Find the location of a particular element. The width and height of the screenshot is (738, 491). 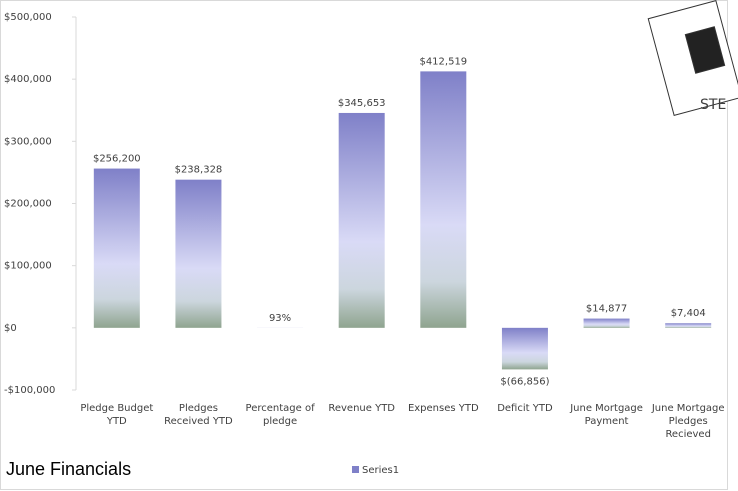

data-label: 93% is located at coordinates (280, 318).